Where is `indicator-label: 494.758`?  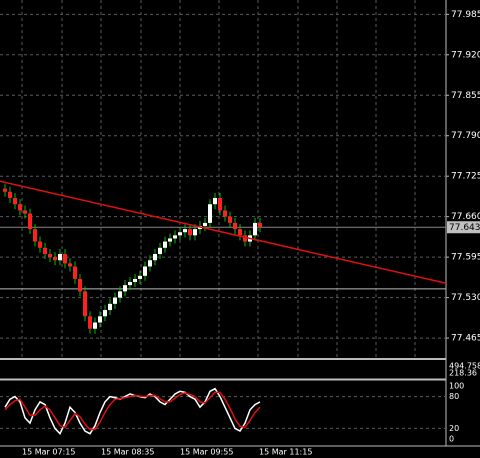 indicator-label: 494.758 is located at coordinates (464, 366).